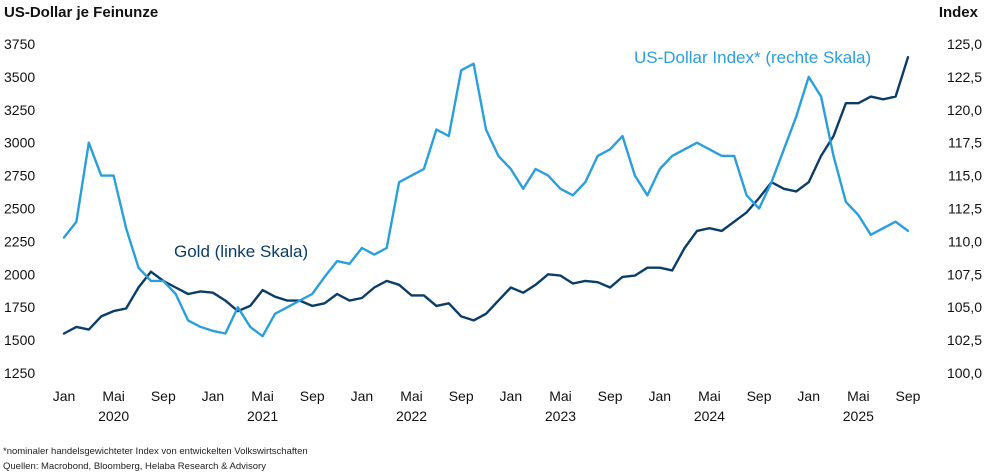 The height and width of the screenshot is (476, 986). Describe the element at coordinates (241, 251) in the screenshot. I see `gold-series-label: Gold (linke Skala)` at that location.